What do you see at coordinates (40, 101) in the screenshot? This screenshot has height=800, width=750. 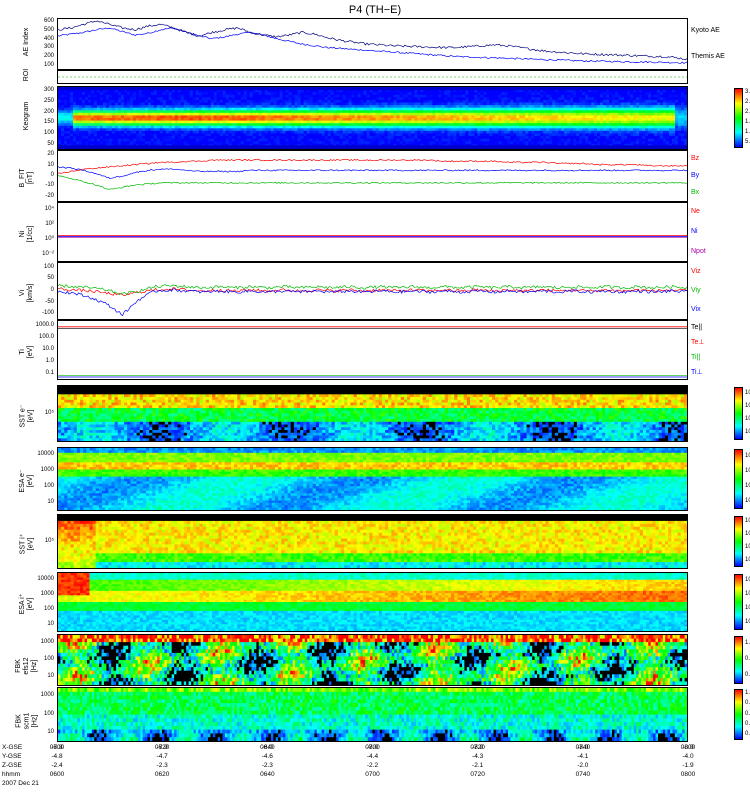 I see `ytick-keogram-1: 250` at bounding box center [40, 101].